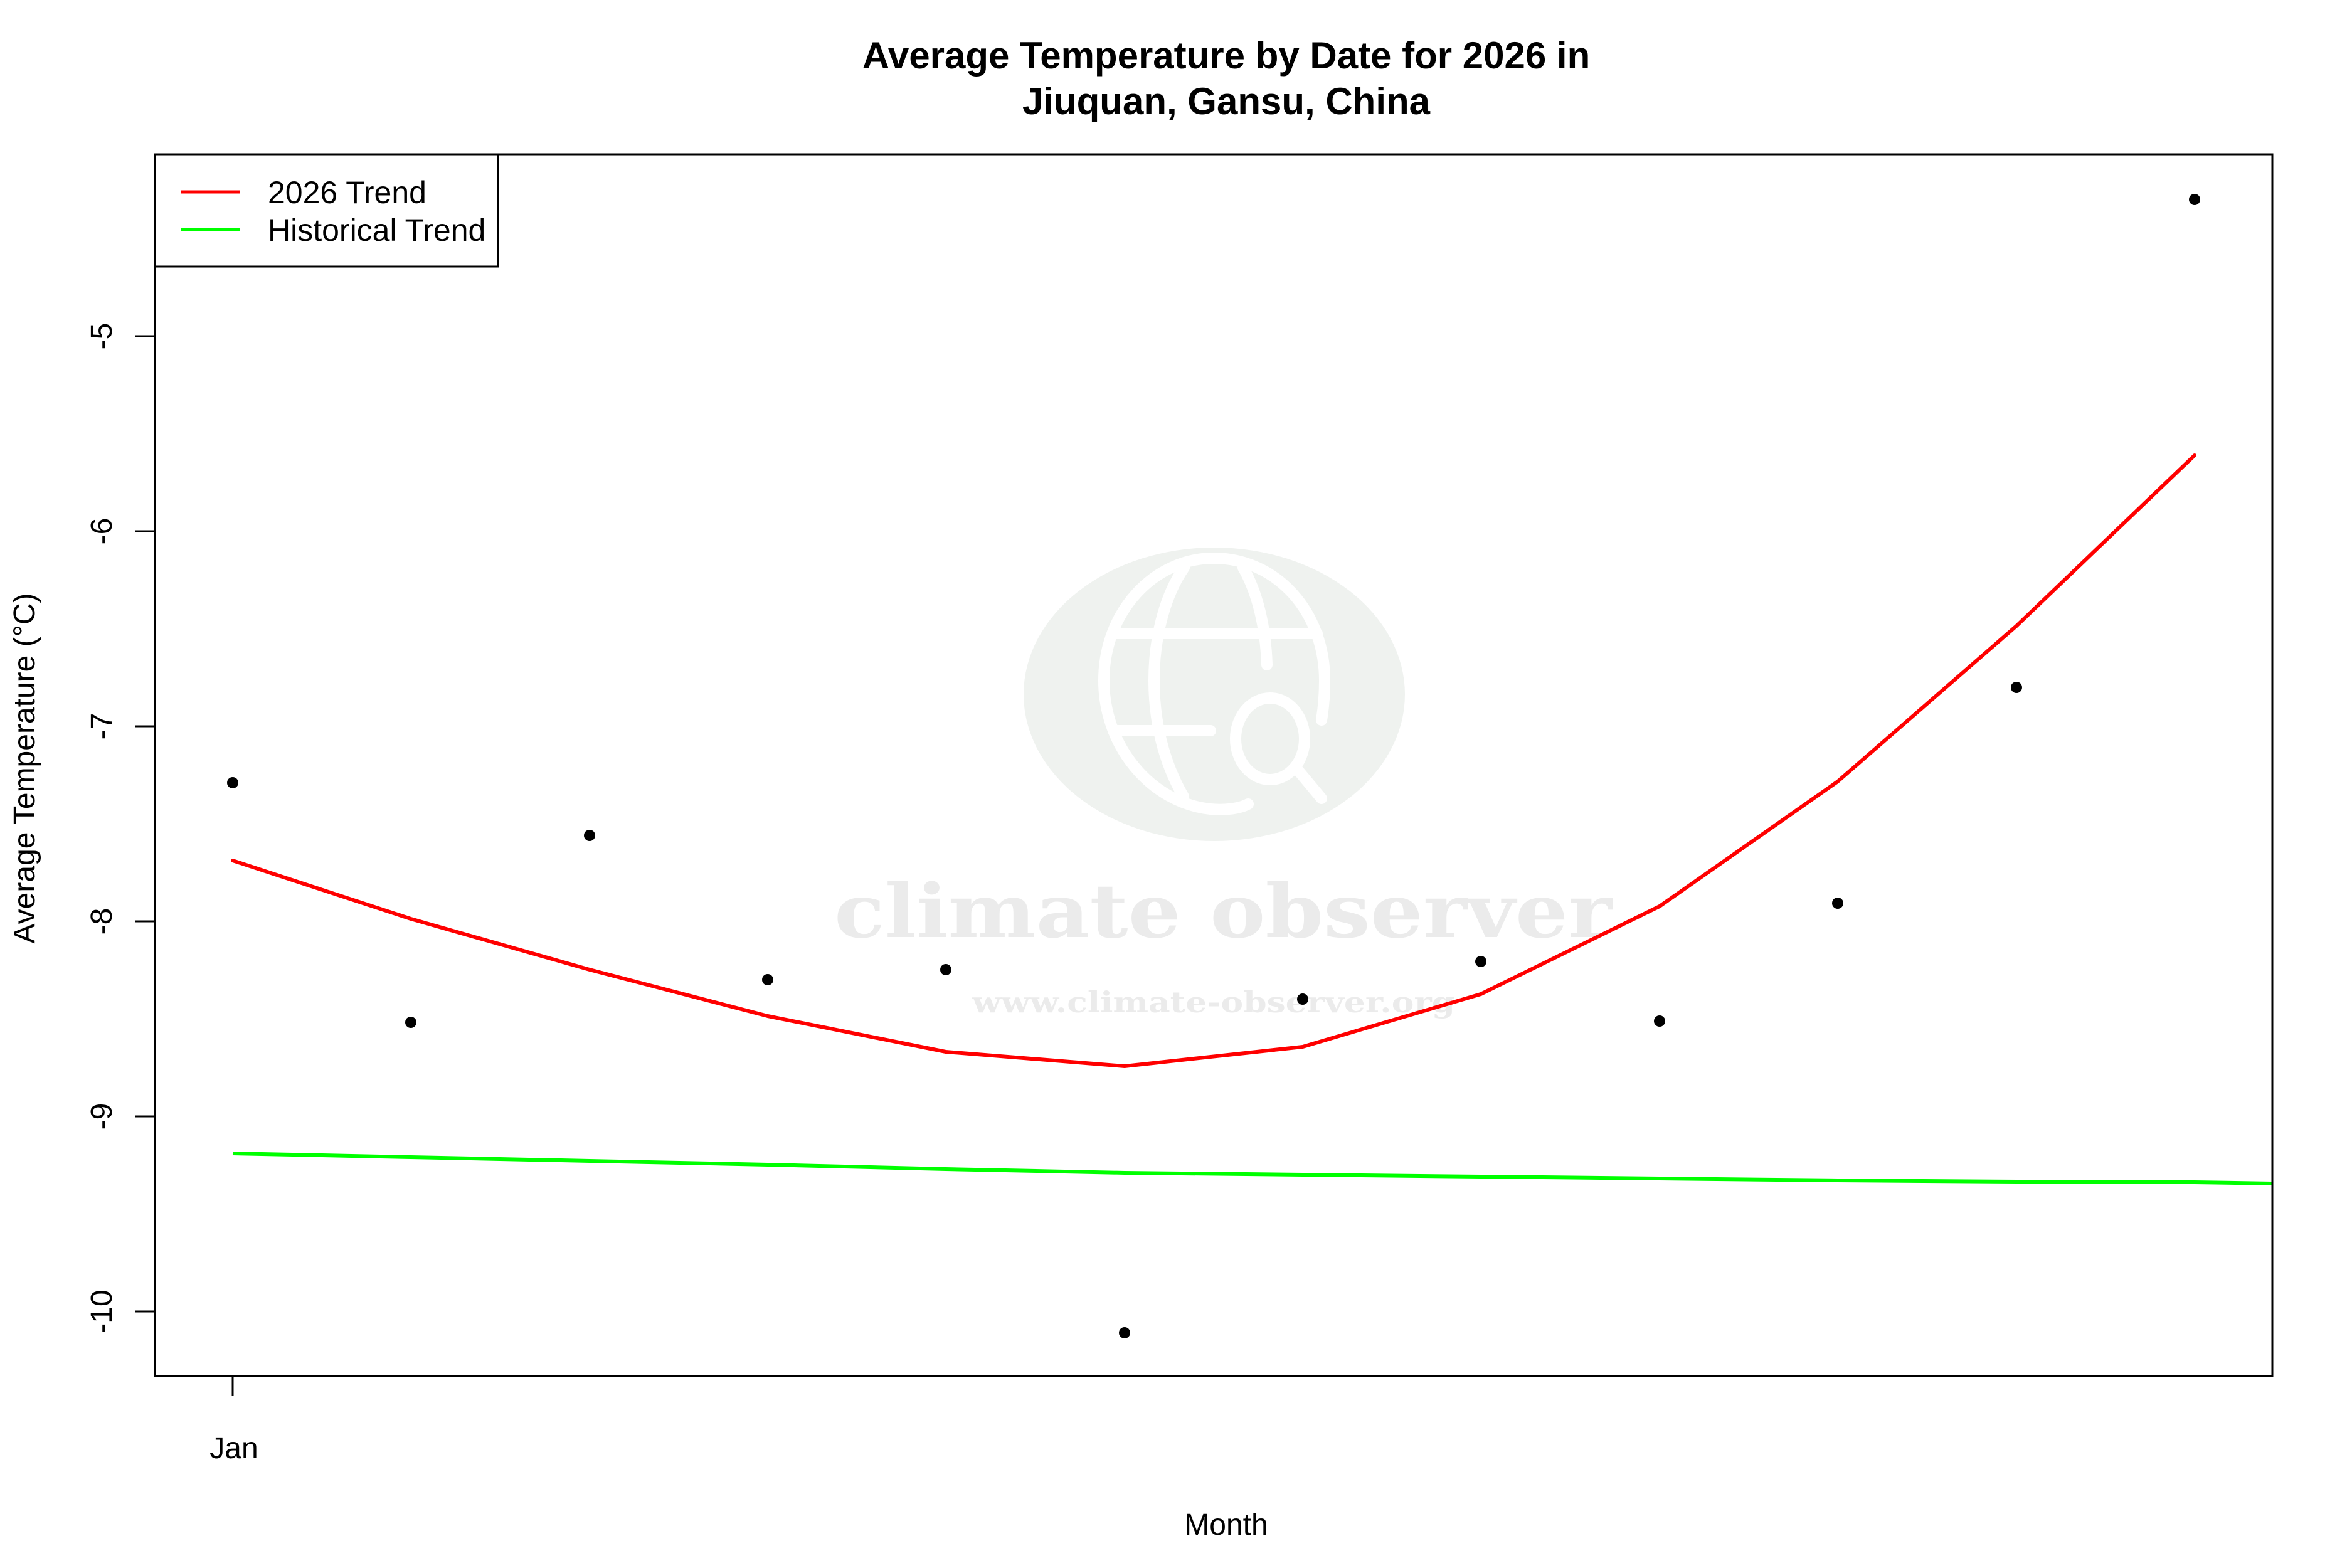  What do you see at coordinates (1213, 1002) in the screenshot?
I see `watermark-url: www.climate-observer.org` at bounding box center [1213, 1002].